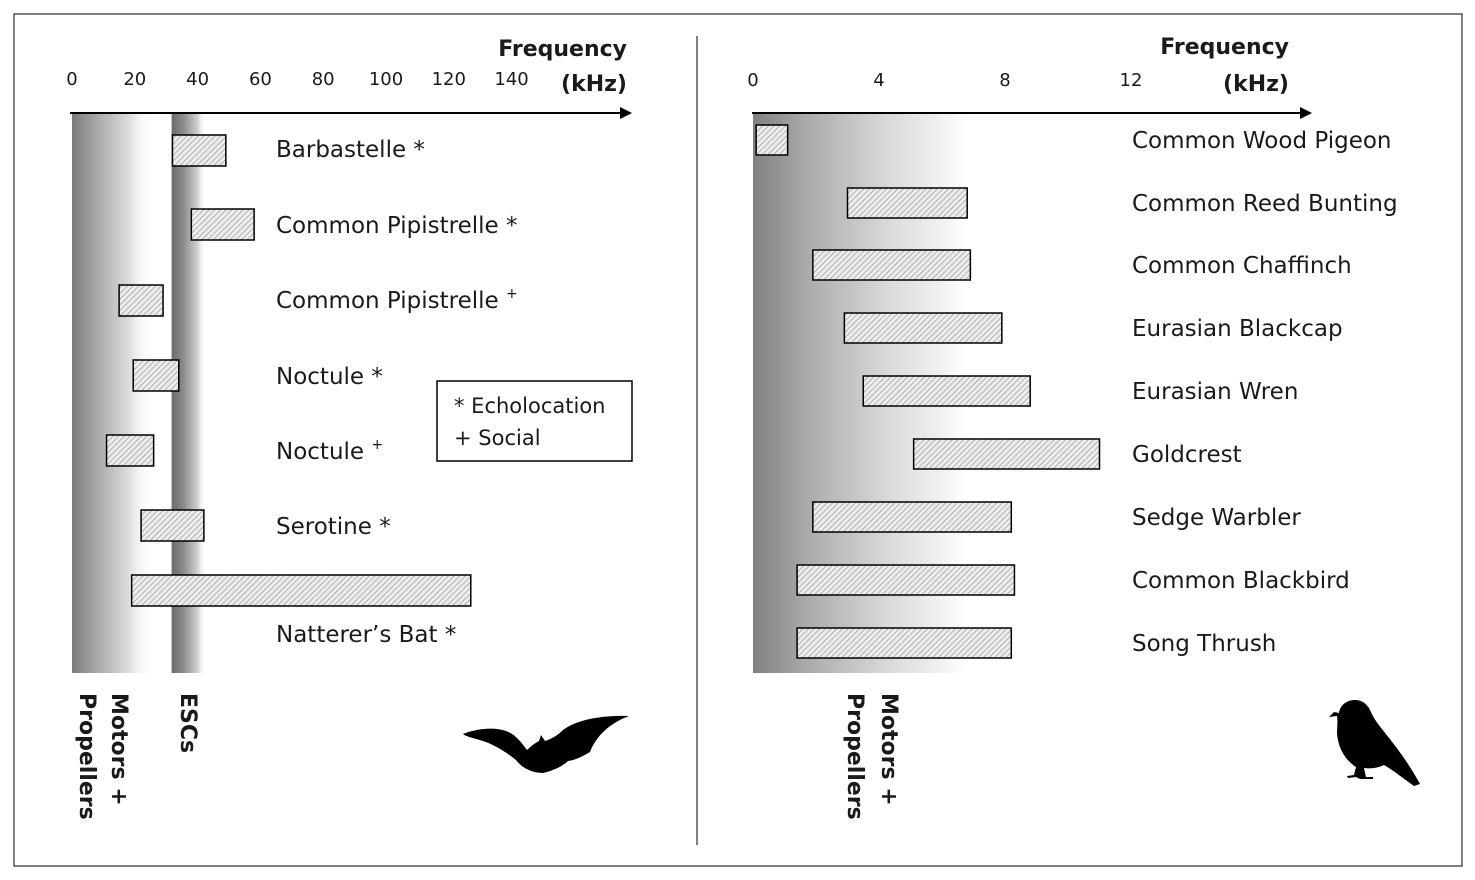 This screenshot has width=1475, height=880. I want to click on category-label: Serotine *, so click(333, 527).